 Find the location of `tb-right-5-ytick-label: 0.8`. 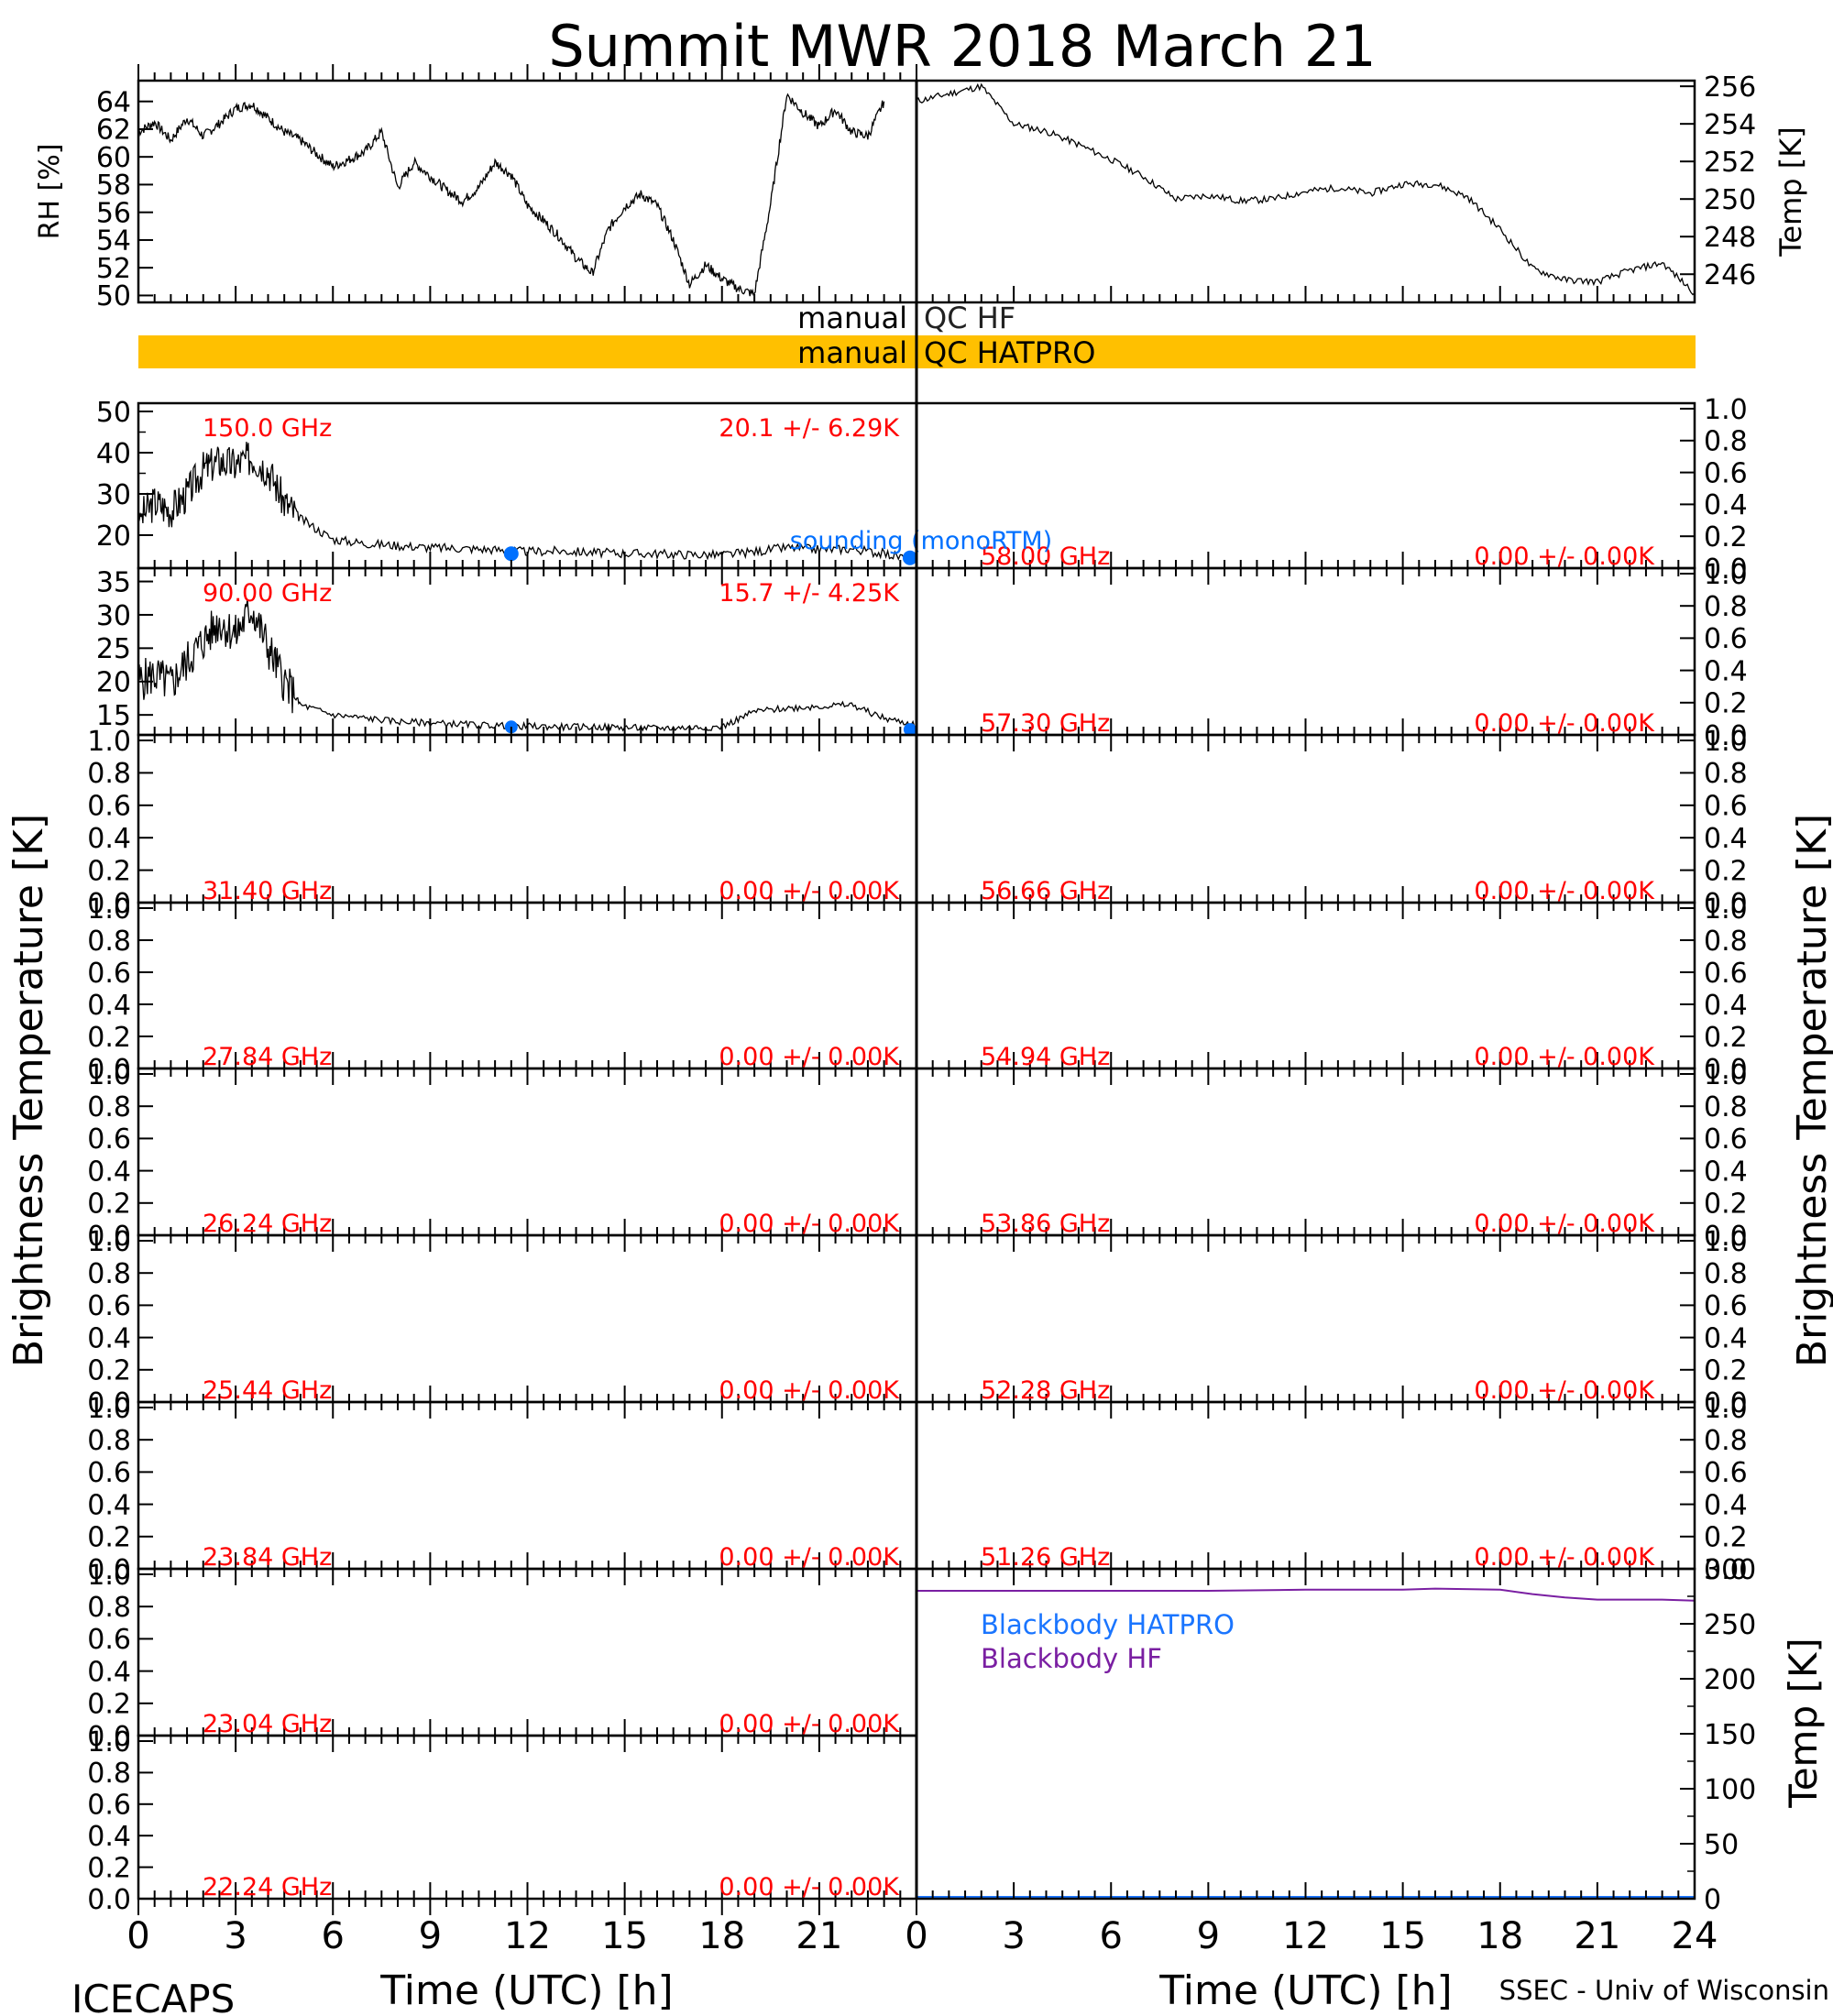

tb-right-5-ytick-label: 0.8 is located at coordinates (1726, 1274).